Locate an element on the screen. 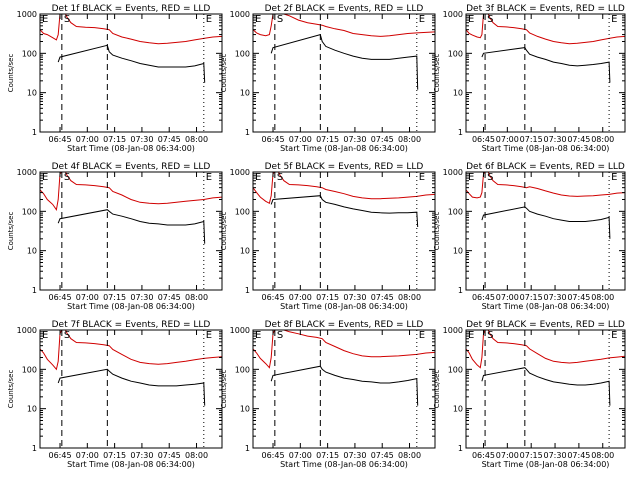 This screenshot has width=640, height=480. chart-title: Det 3f BLACK = Events, RED = LLD is located at coordinates (545, 9).